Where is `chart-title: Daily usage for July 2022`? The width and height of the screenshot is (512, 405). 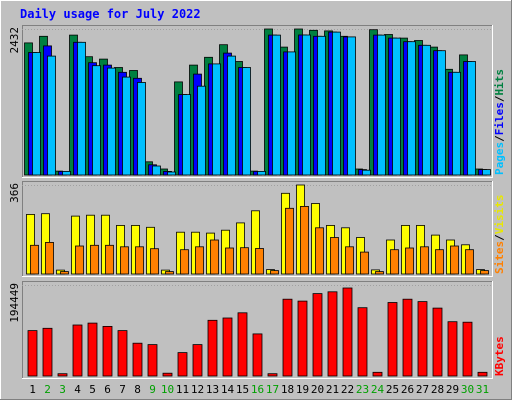 chart-title: Daily usage for July 2022 is located at coordinates (110, 14).